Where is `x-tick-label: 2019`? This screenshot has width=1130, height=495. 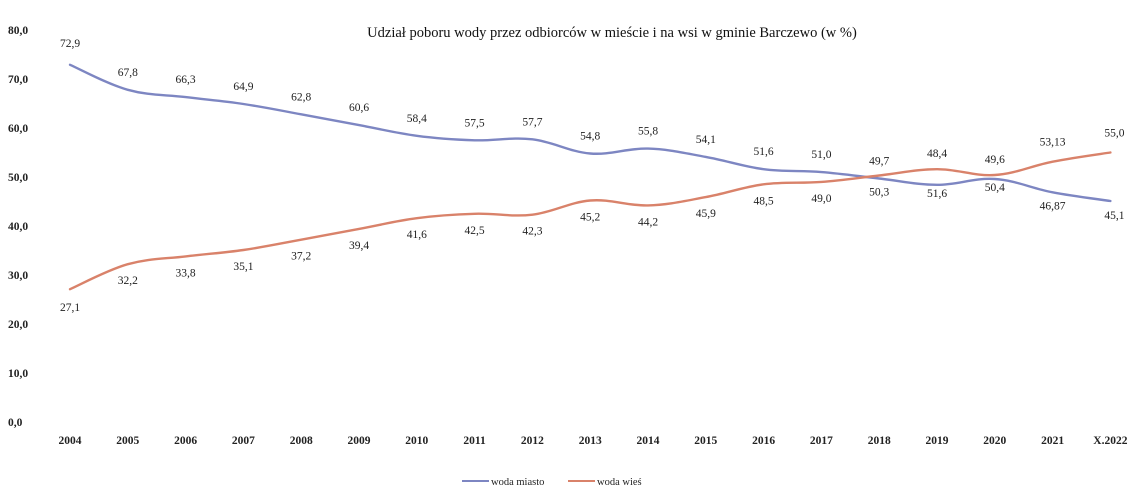 x-tick-label: 2019 is located at coordinates (937, 441).